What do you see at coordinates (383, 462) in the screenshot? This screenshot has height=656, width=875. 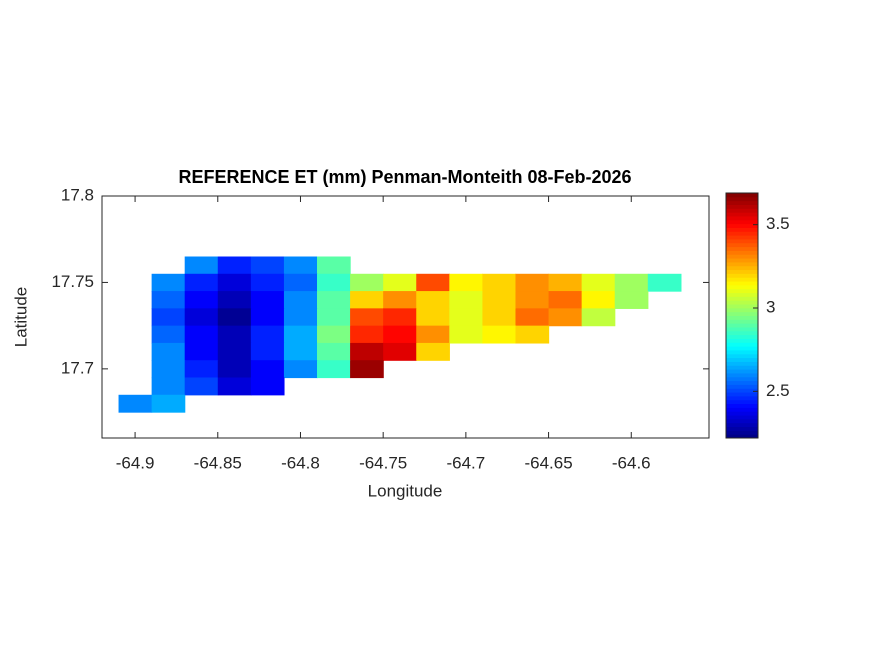 I see `x-tick-label: -64.75` at bounding box center [383, 462].